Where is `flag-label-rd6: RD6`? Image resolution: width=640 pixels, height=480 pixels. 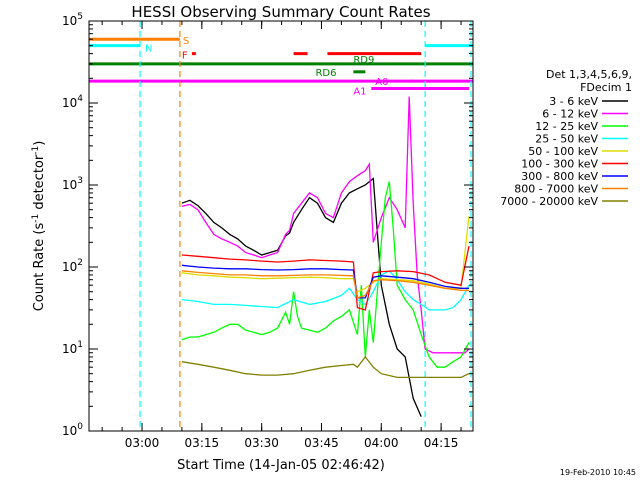
flag-label-rd6: RD6 is located at coordinates (325, 73).